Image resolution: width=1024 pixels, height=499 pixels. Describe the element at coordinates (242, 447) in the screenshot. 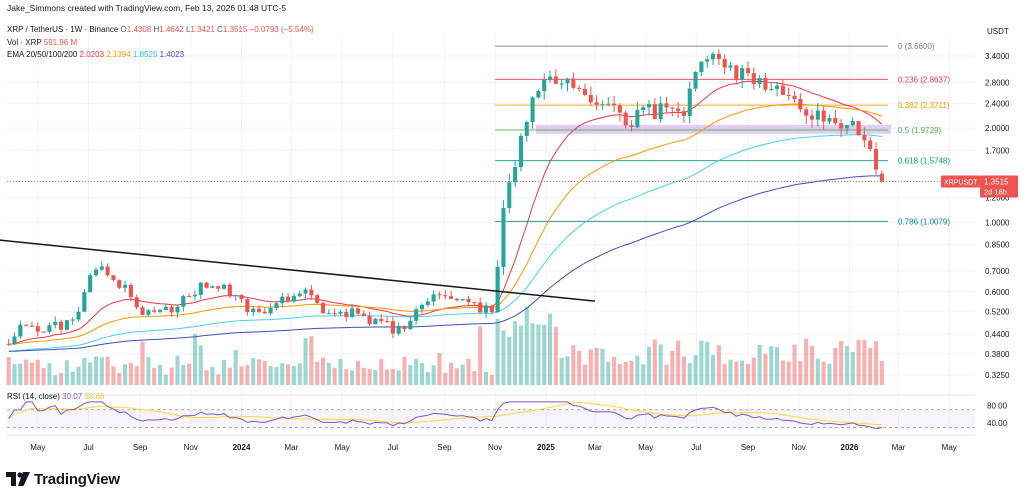

I see `x-tick-label: 2024` at that location.